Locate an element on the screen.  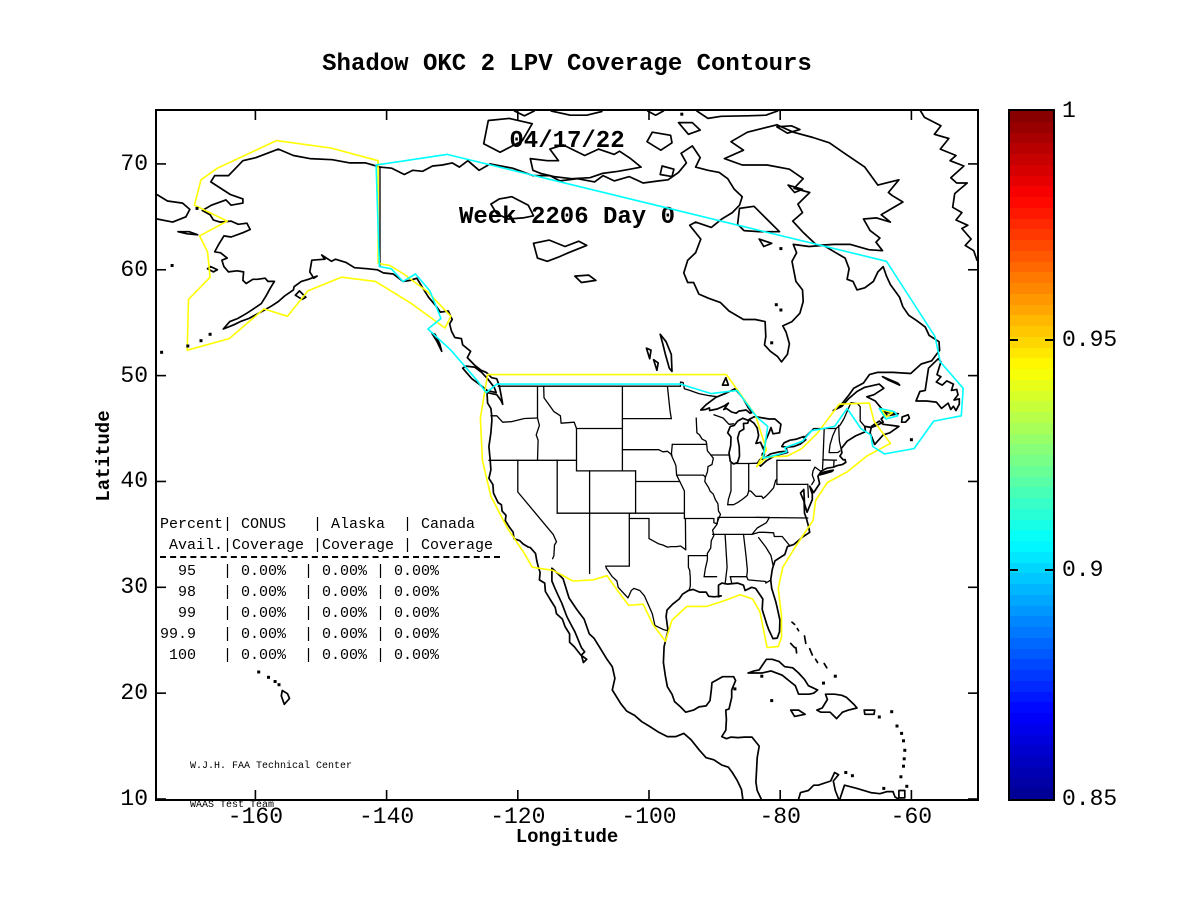
colorbar-gradient is located at coordinates (1031, 455).